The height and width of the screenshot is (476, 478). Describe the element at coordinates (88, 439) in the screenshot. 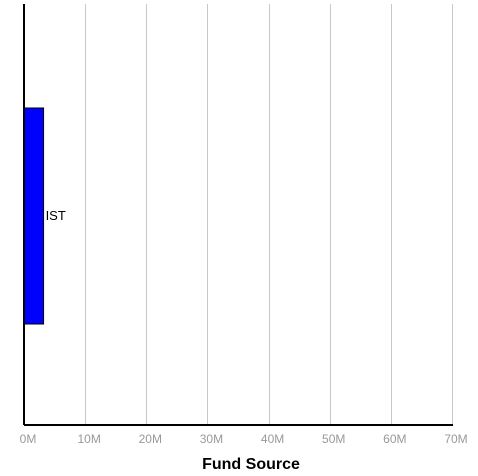

I see `x-tick-label-1: 10M` at that location.